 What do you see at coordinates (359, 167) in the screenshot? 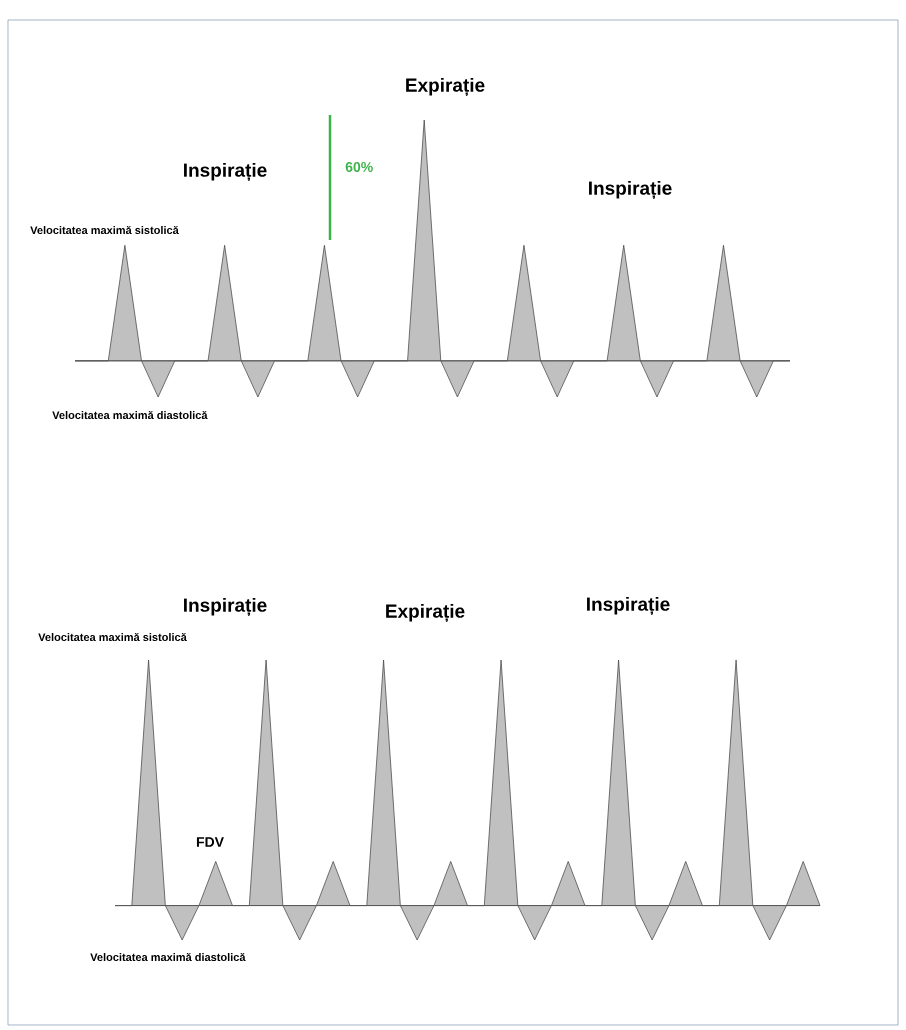
I see `annotation: 60%` at bounding box center [359, 167].